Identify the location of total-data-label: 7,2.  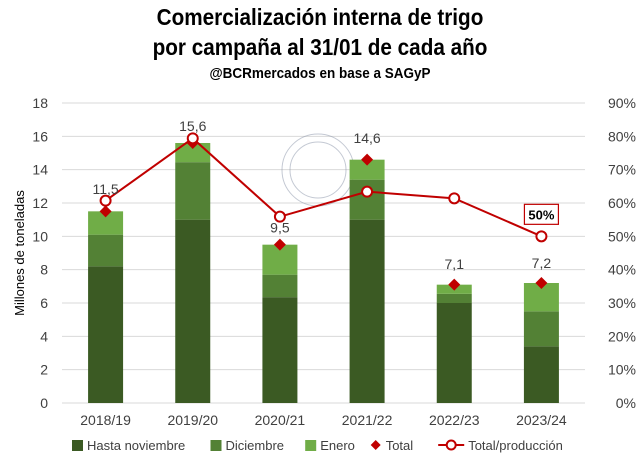
(542, 263).